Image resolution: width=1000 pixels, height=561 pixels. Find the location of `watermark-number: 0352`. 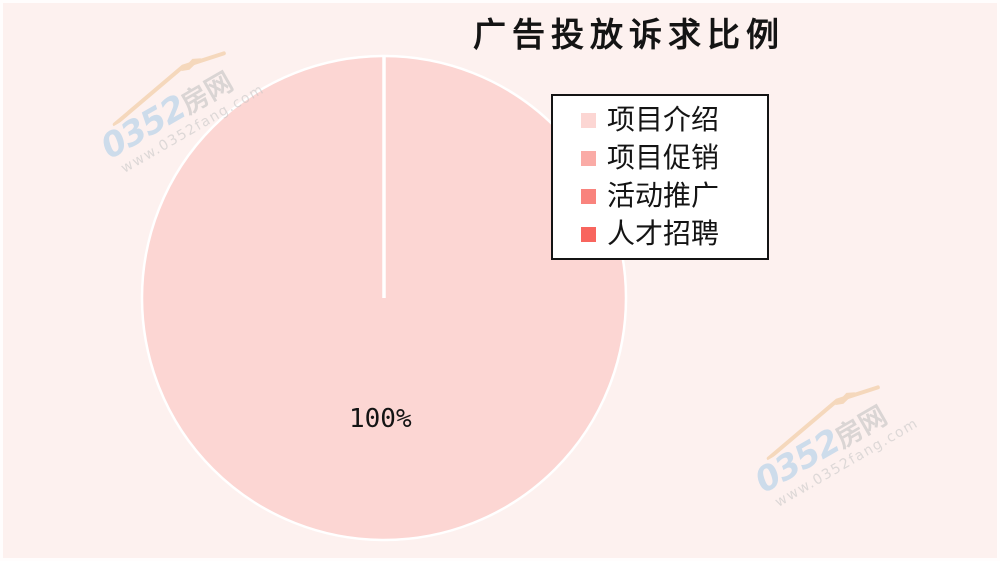

watermark-number: 0352 is located at coordinates (797, 461).